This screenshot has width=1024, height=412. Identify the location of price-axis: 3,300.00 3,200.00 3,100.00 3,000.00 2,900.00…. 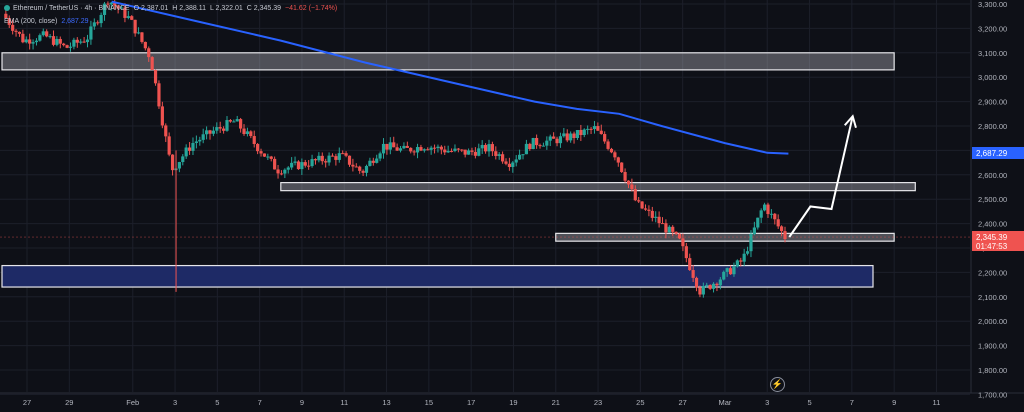
(992, 199).